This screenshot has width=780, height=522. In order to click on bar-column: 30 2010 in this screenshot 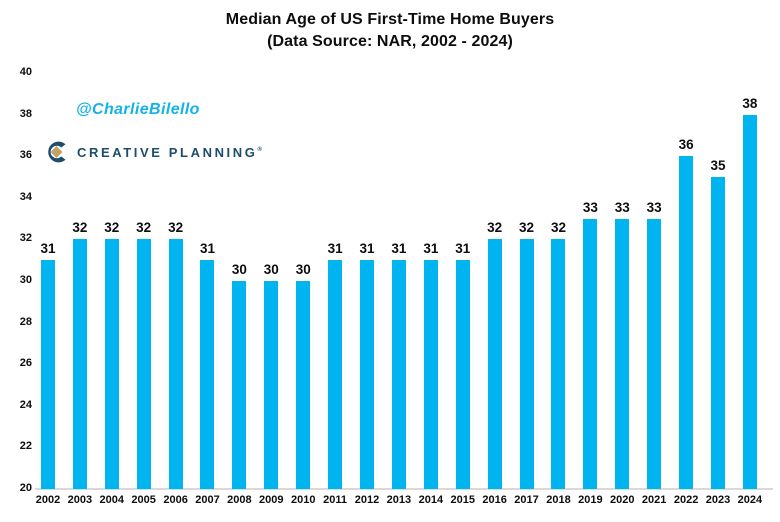, I will do `click(303, 289)`.